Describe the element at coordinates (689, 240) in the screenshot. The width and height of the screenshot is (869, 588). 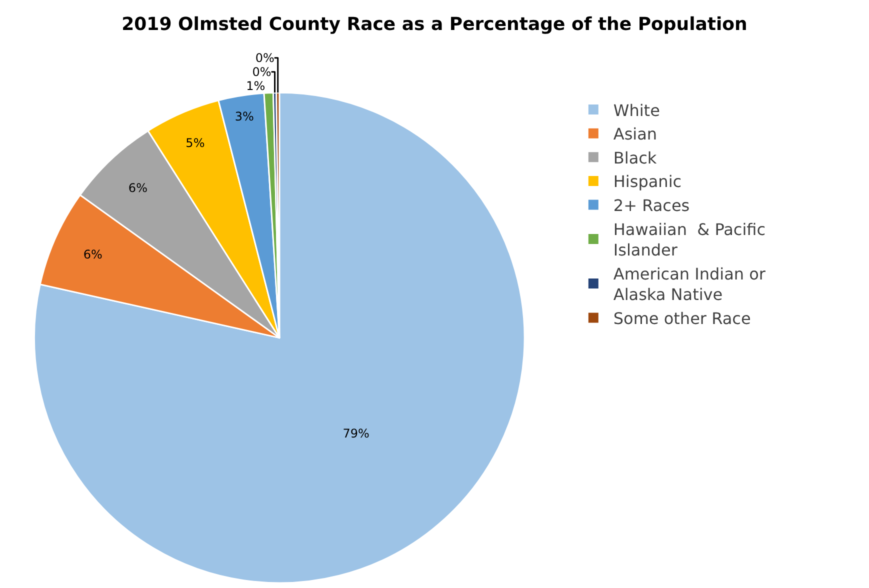
I see `legend-label: Hawaiian & Pacific Islander` at that location.